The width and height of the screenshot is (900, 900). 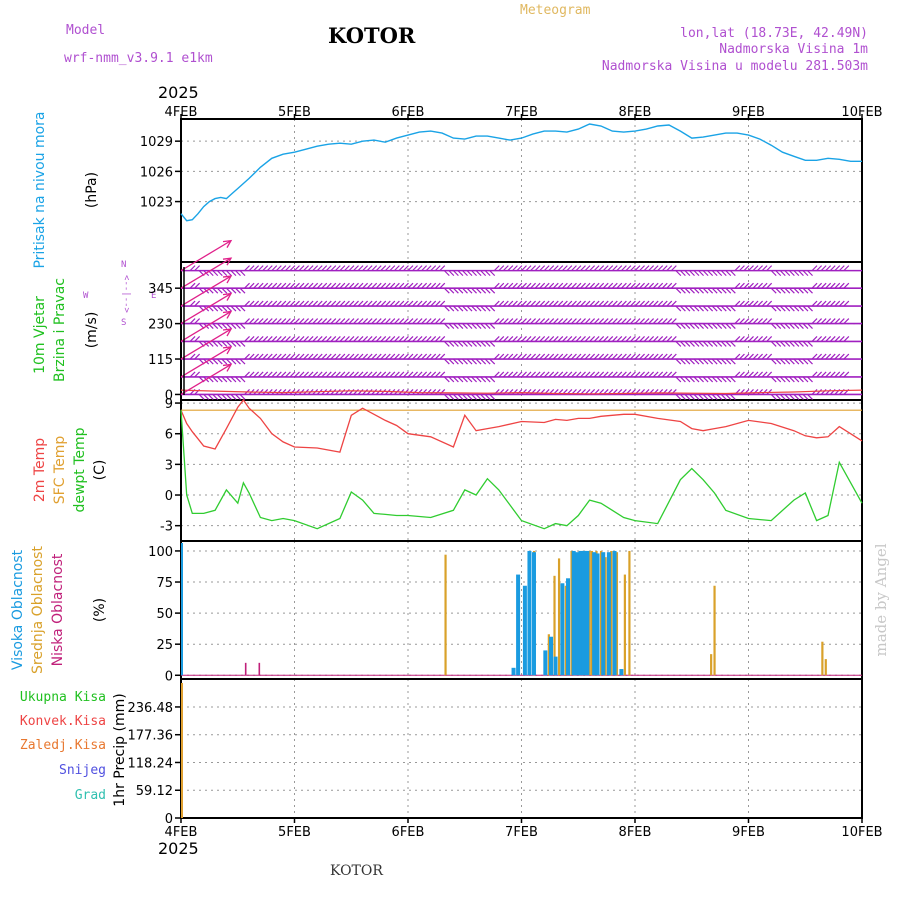 I want to click on legend-konvek: Konvek.Kisa, so click(x=63, y=721).